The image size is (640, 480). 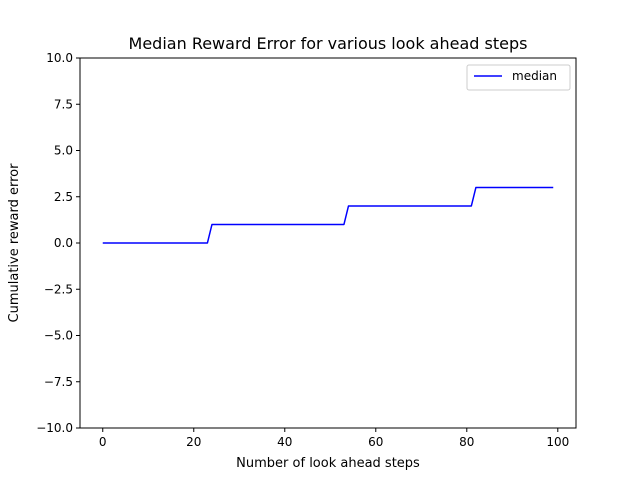 I want to click on y-axis: −10.0 −7.5 −5.0 −2.5 0.0 2.5 5.0 7.5 10.0, so click(x=58, y=243).